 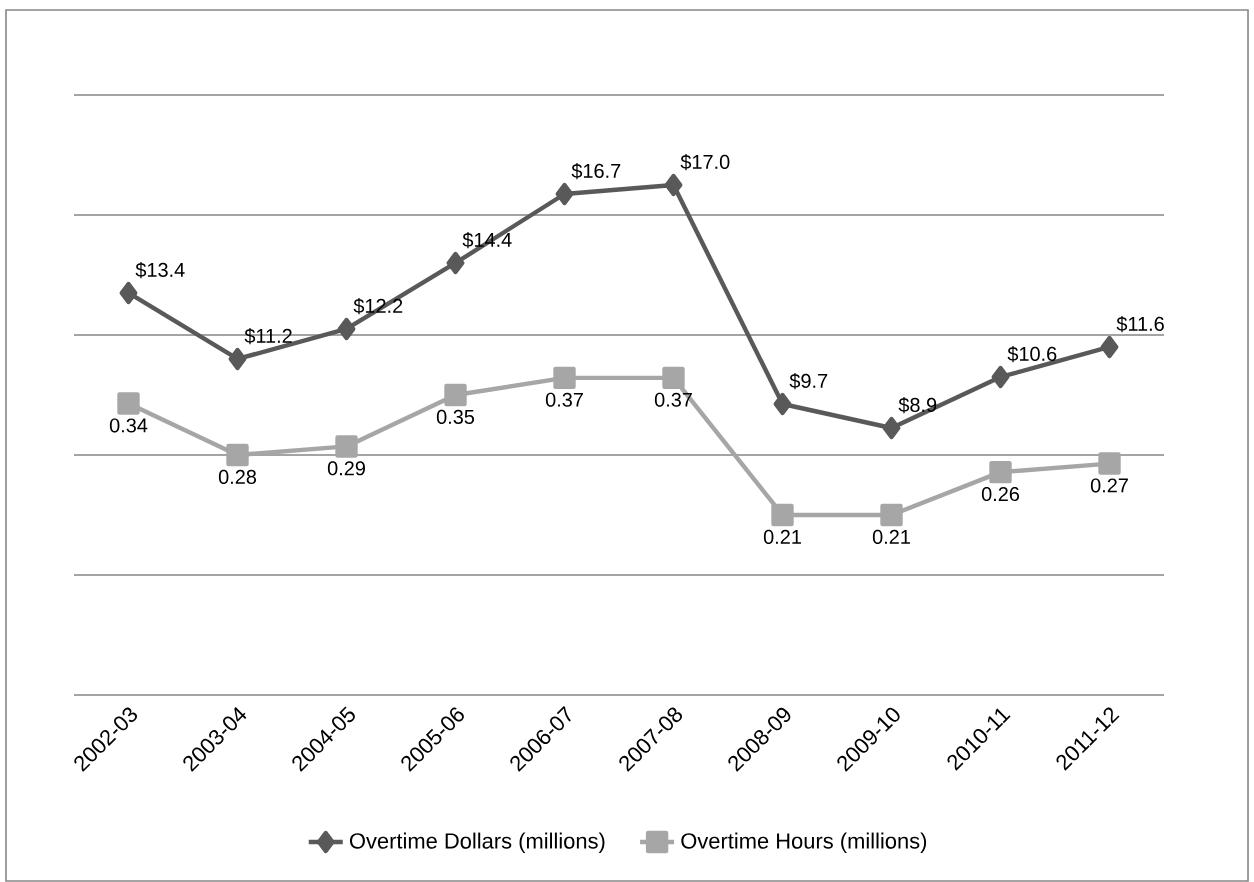 I want to click on data-label: $11.6, so click(x=1140, y=324).